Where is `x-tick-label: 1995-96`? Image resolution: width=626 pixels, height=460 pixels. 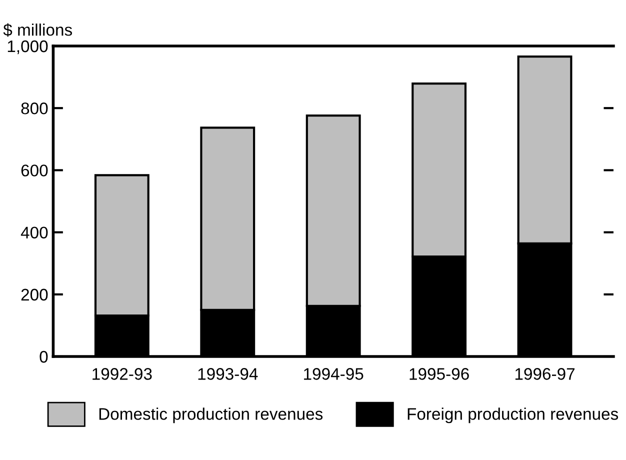 x-tick-label: 1995-96 is located at coordinates (439, 374).